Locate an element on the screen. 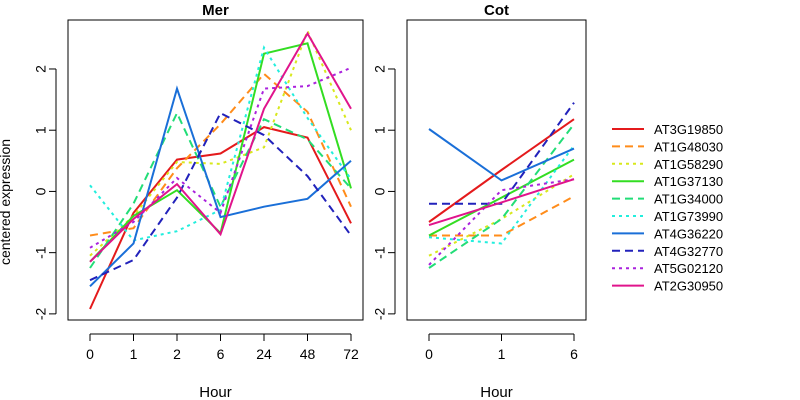 The height and width of the screenshot is (400, 800). series-line-mer-at4g32770 is located at coordinates (220, 196).